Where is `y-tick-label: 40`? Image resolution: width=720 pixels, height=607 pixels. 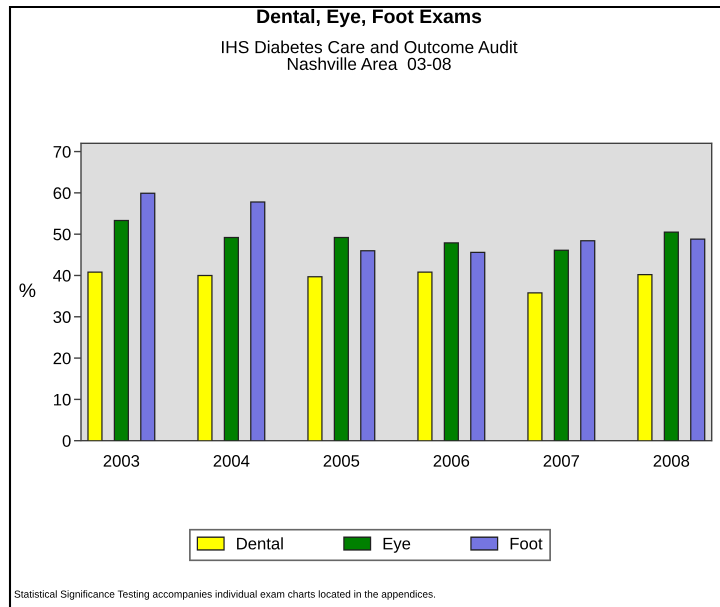
y-tick-label: 40 is located at coordinates (62, 276).